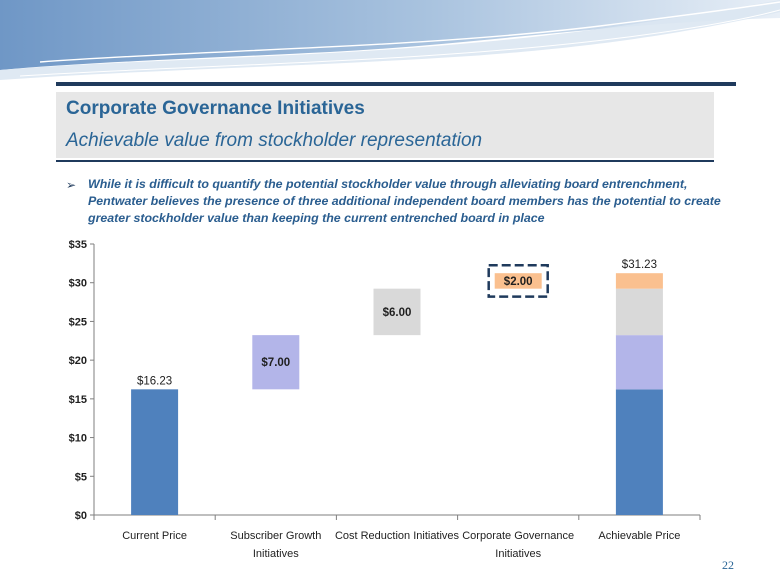 The height and width of the screenshot is (585, 780). Describe the element at coordinates (78, 361) in the screenshot. I see `y-tick-label: $20` at that location.